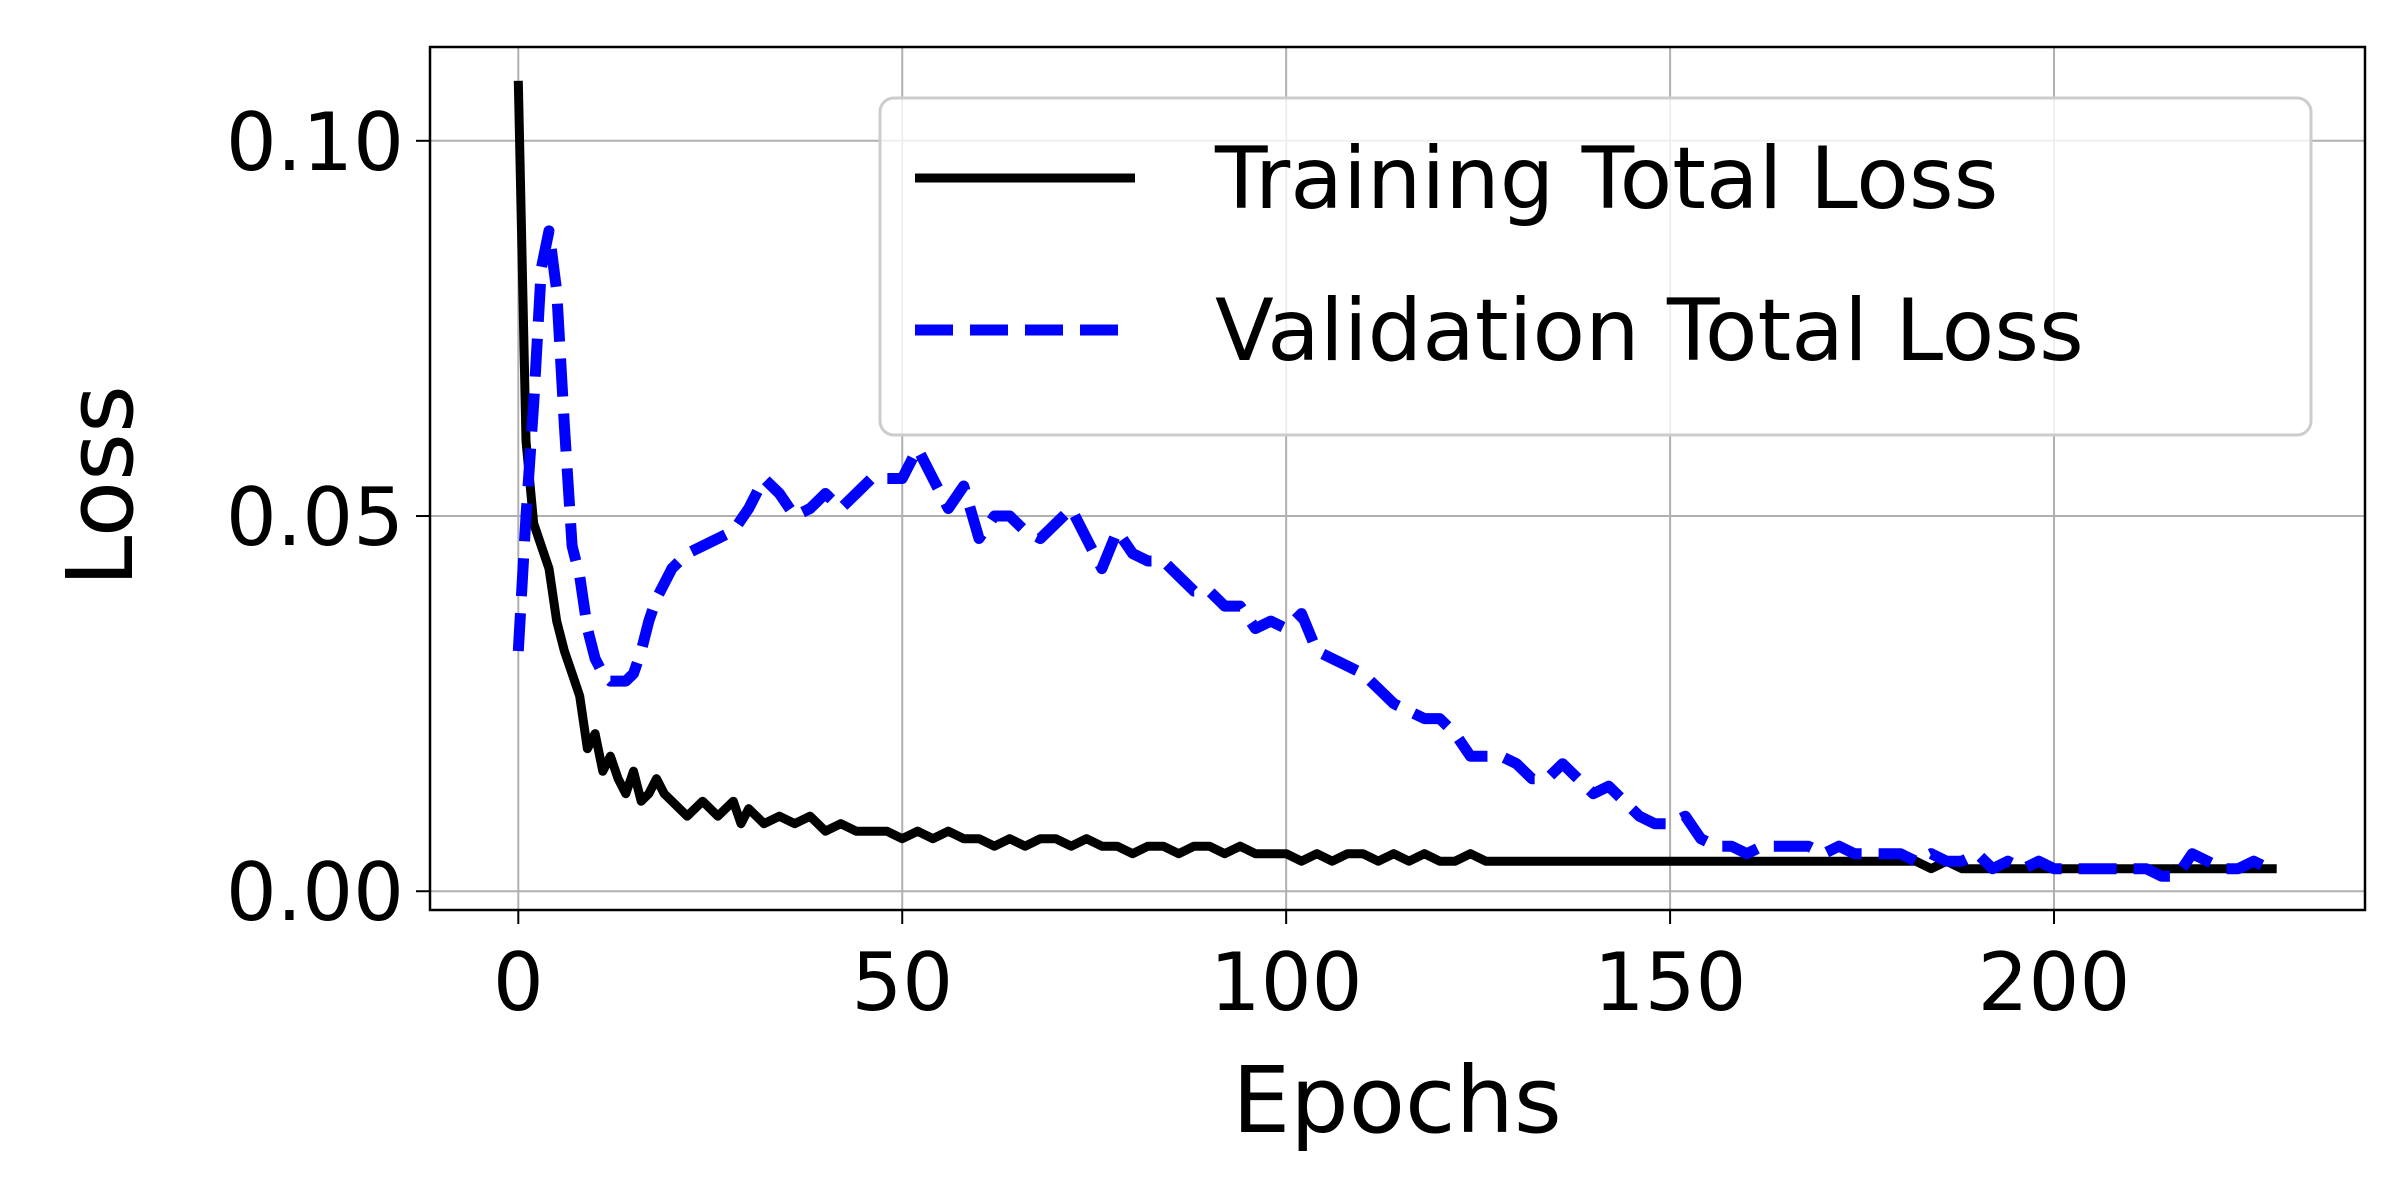 The image size is (2400, 1200). I want to click on y-axis-label: Loss, so click(100, 486).